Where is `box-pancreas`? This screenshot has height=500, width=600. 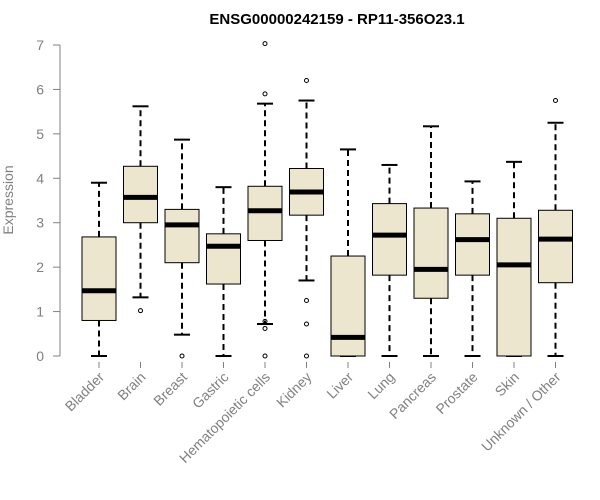
box-pancreas is located at coordinates (431, 241).